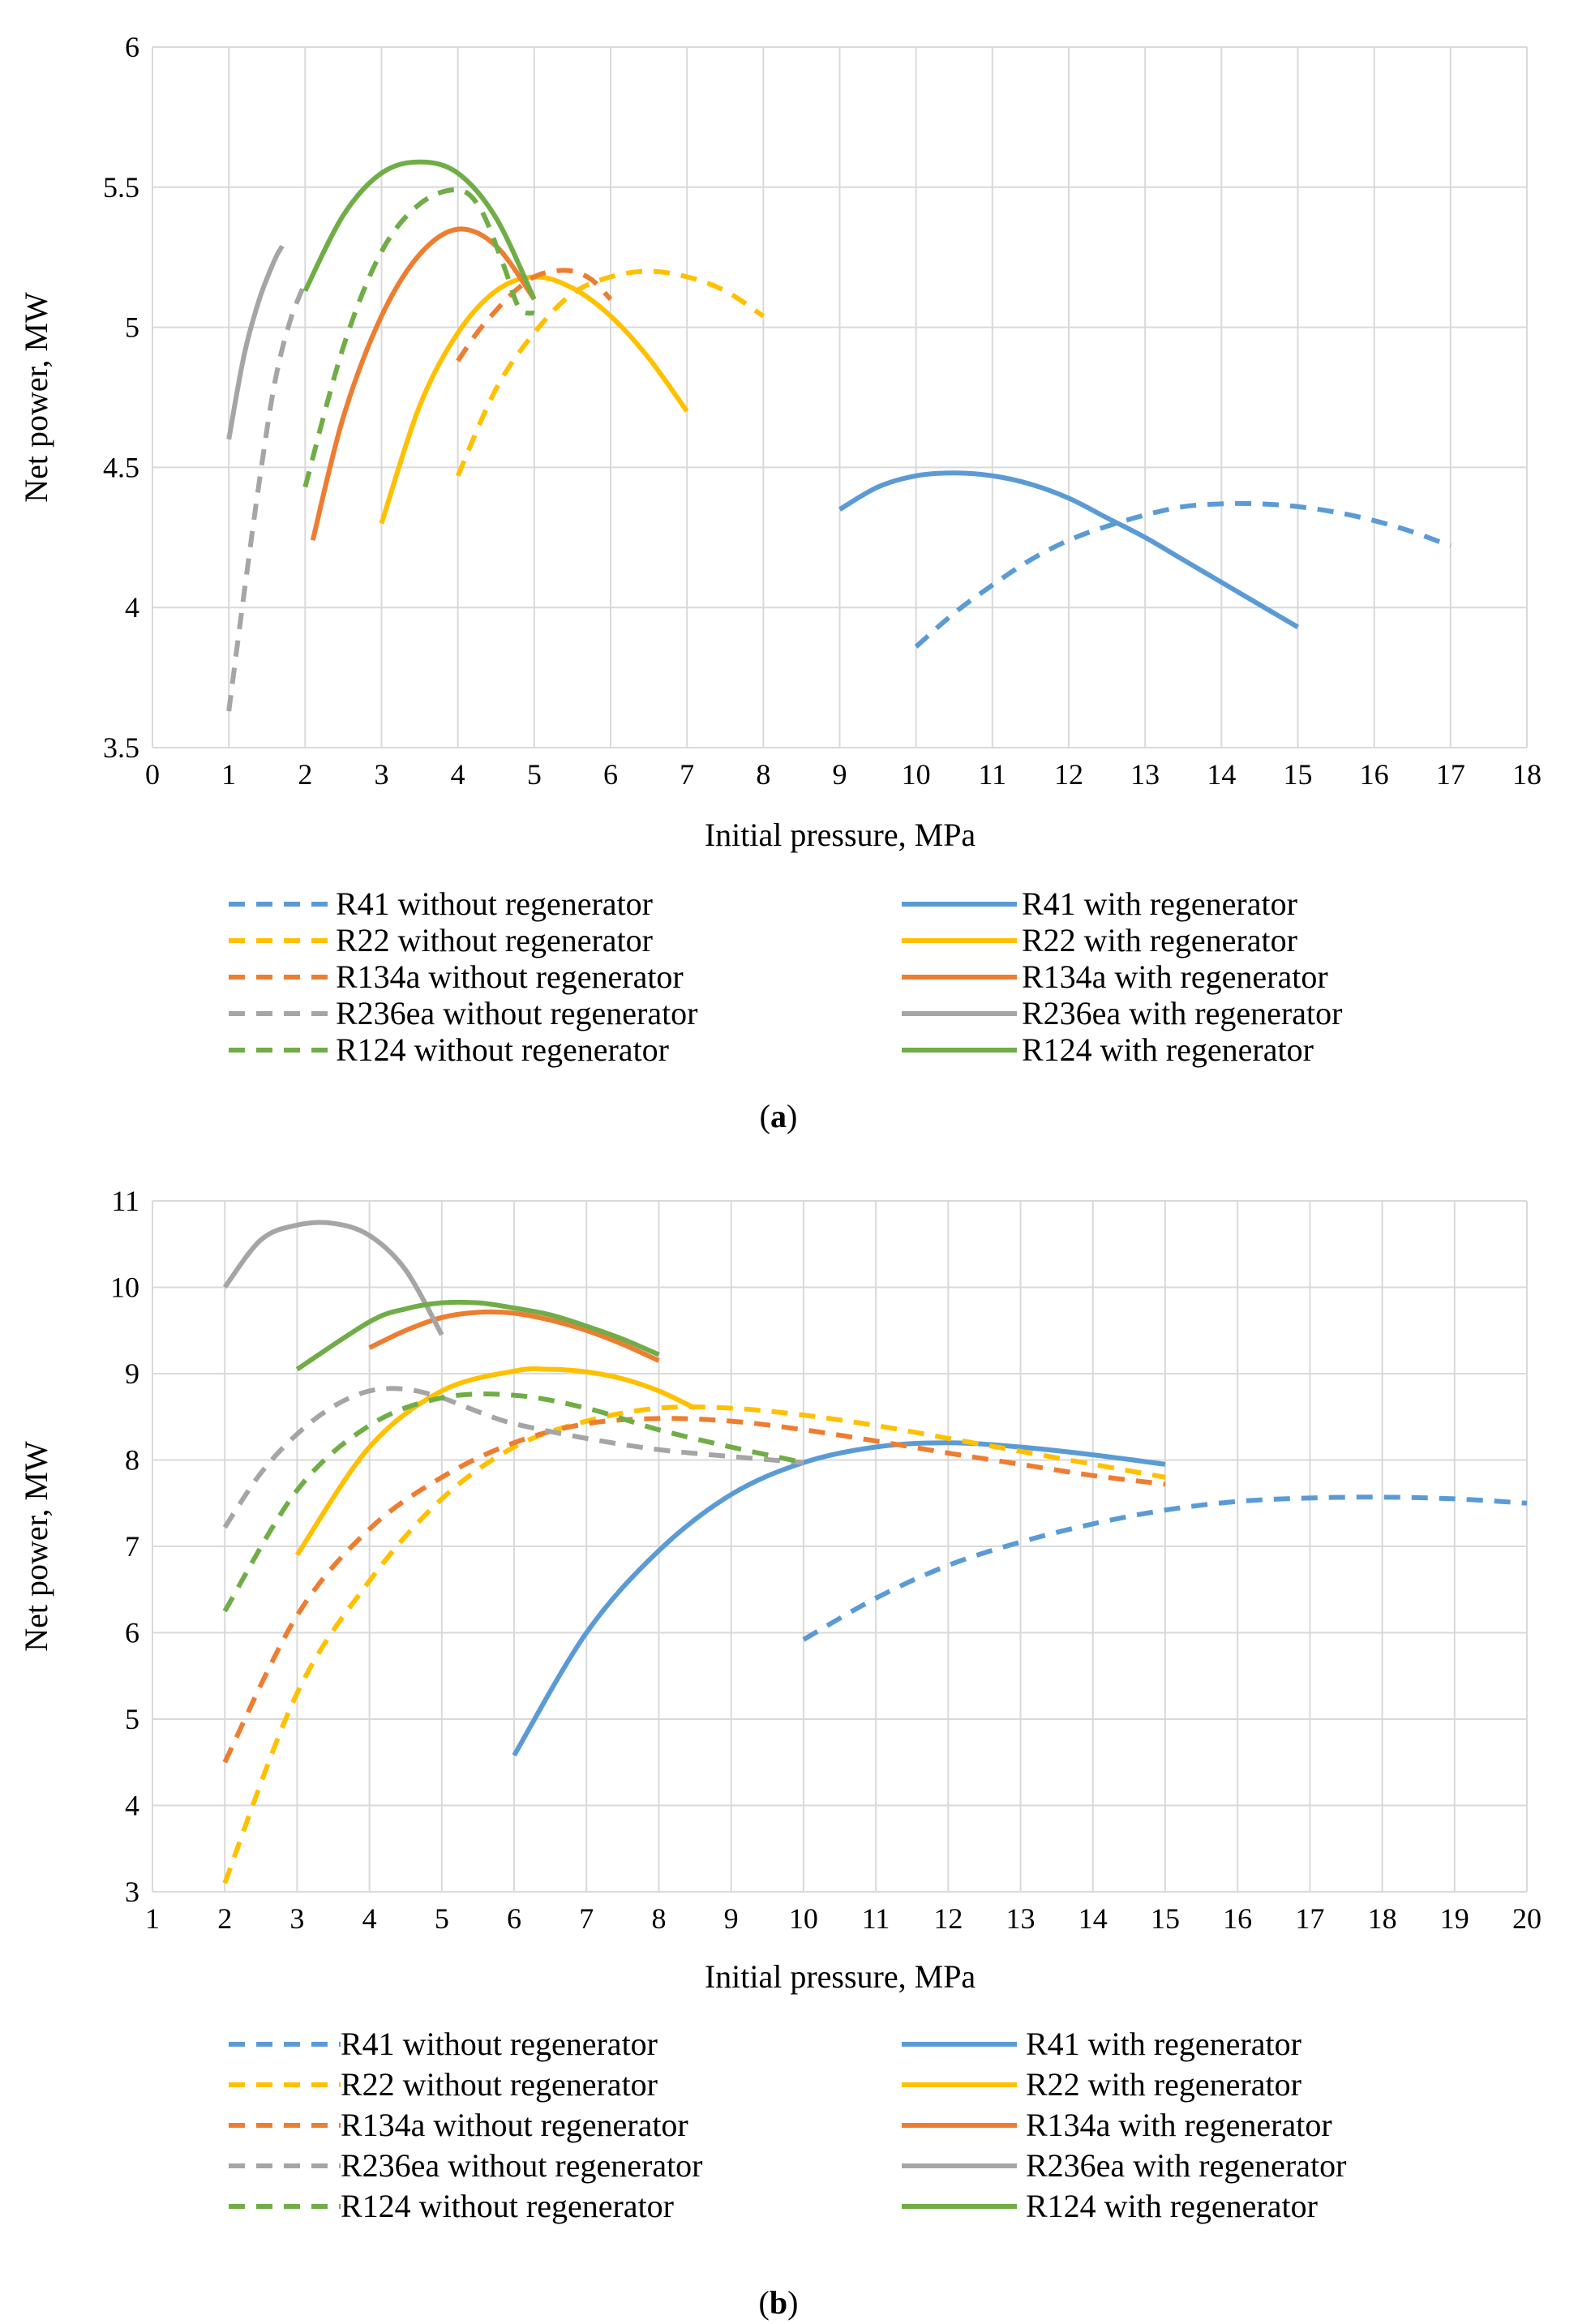 The height and width of the screenshot is (2324, 1578). I want to click on x-tick-label: 19, so click(1454, 1918).